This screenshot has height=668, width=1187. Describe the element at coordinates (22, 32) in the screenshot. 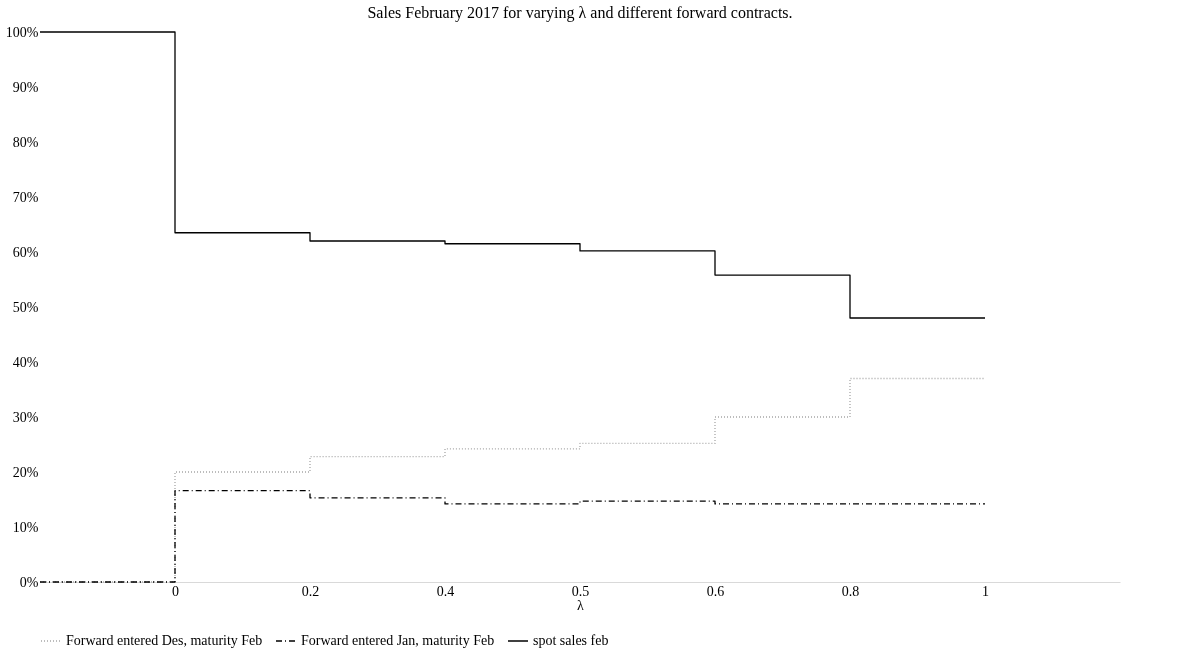

I see `y-tick-label: 100%` at that location.